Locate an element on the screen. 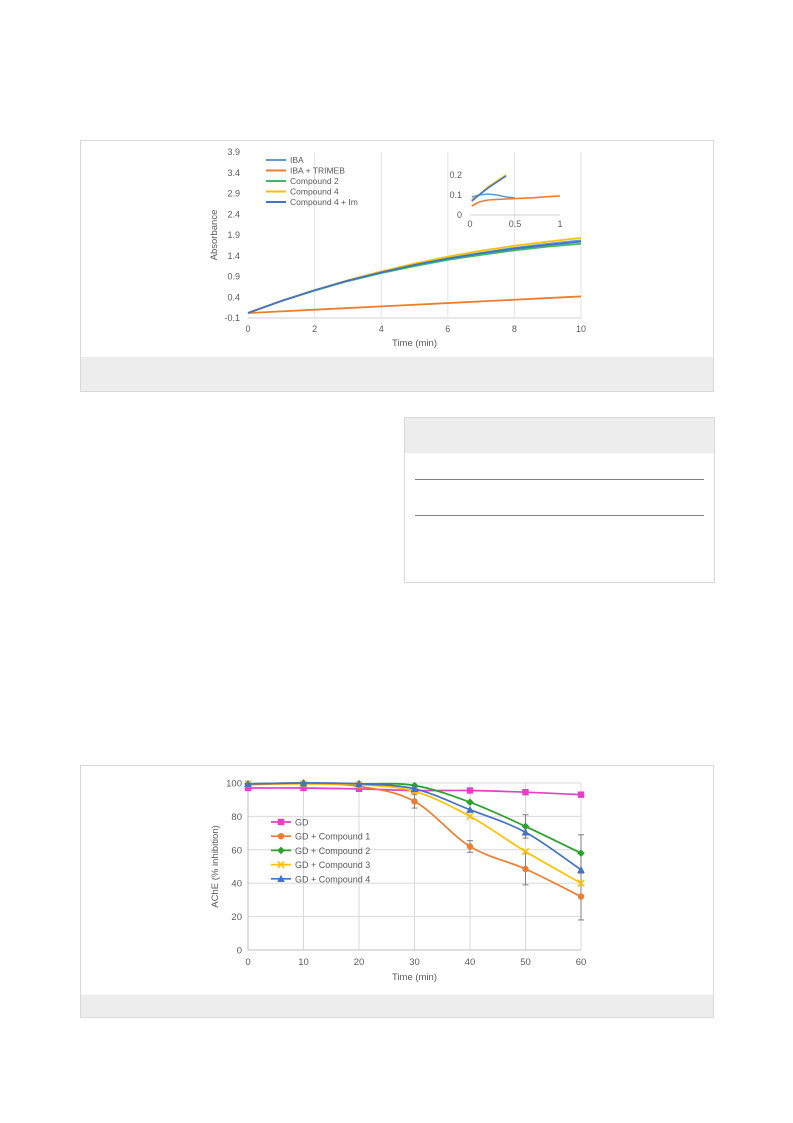 The height and width of the screenshot is (1123, 793). y-tick-label: 3.9 is located at coordinates (233, 152).